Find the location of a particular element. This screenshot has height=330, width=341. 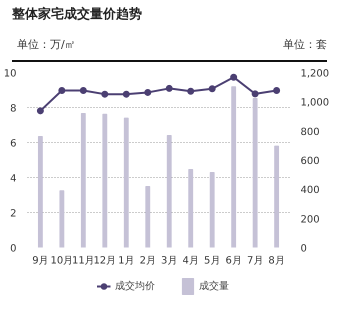

y-tick-label: 10 is located at coordinates (10, 74).